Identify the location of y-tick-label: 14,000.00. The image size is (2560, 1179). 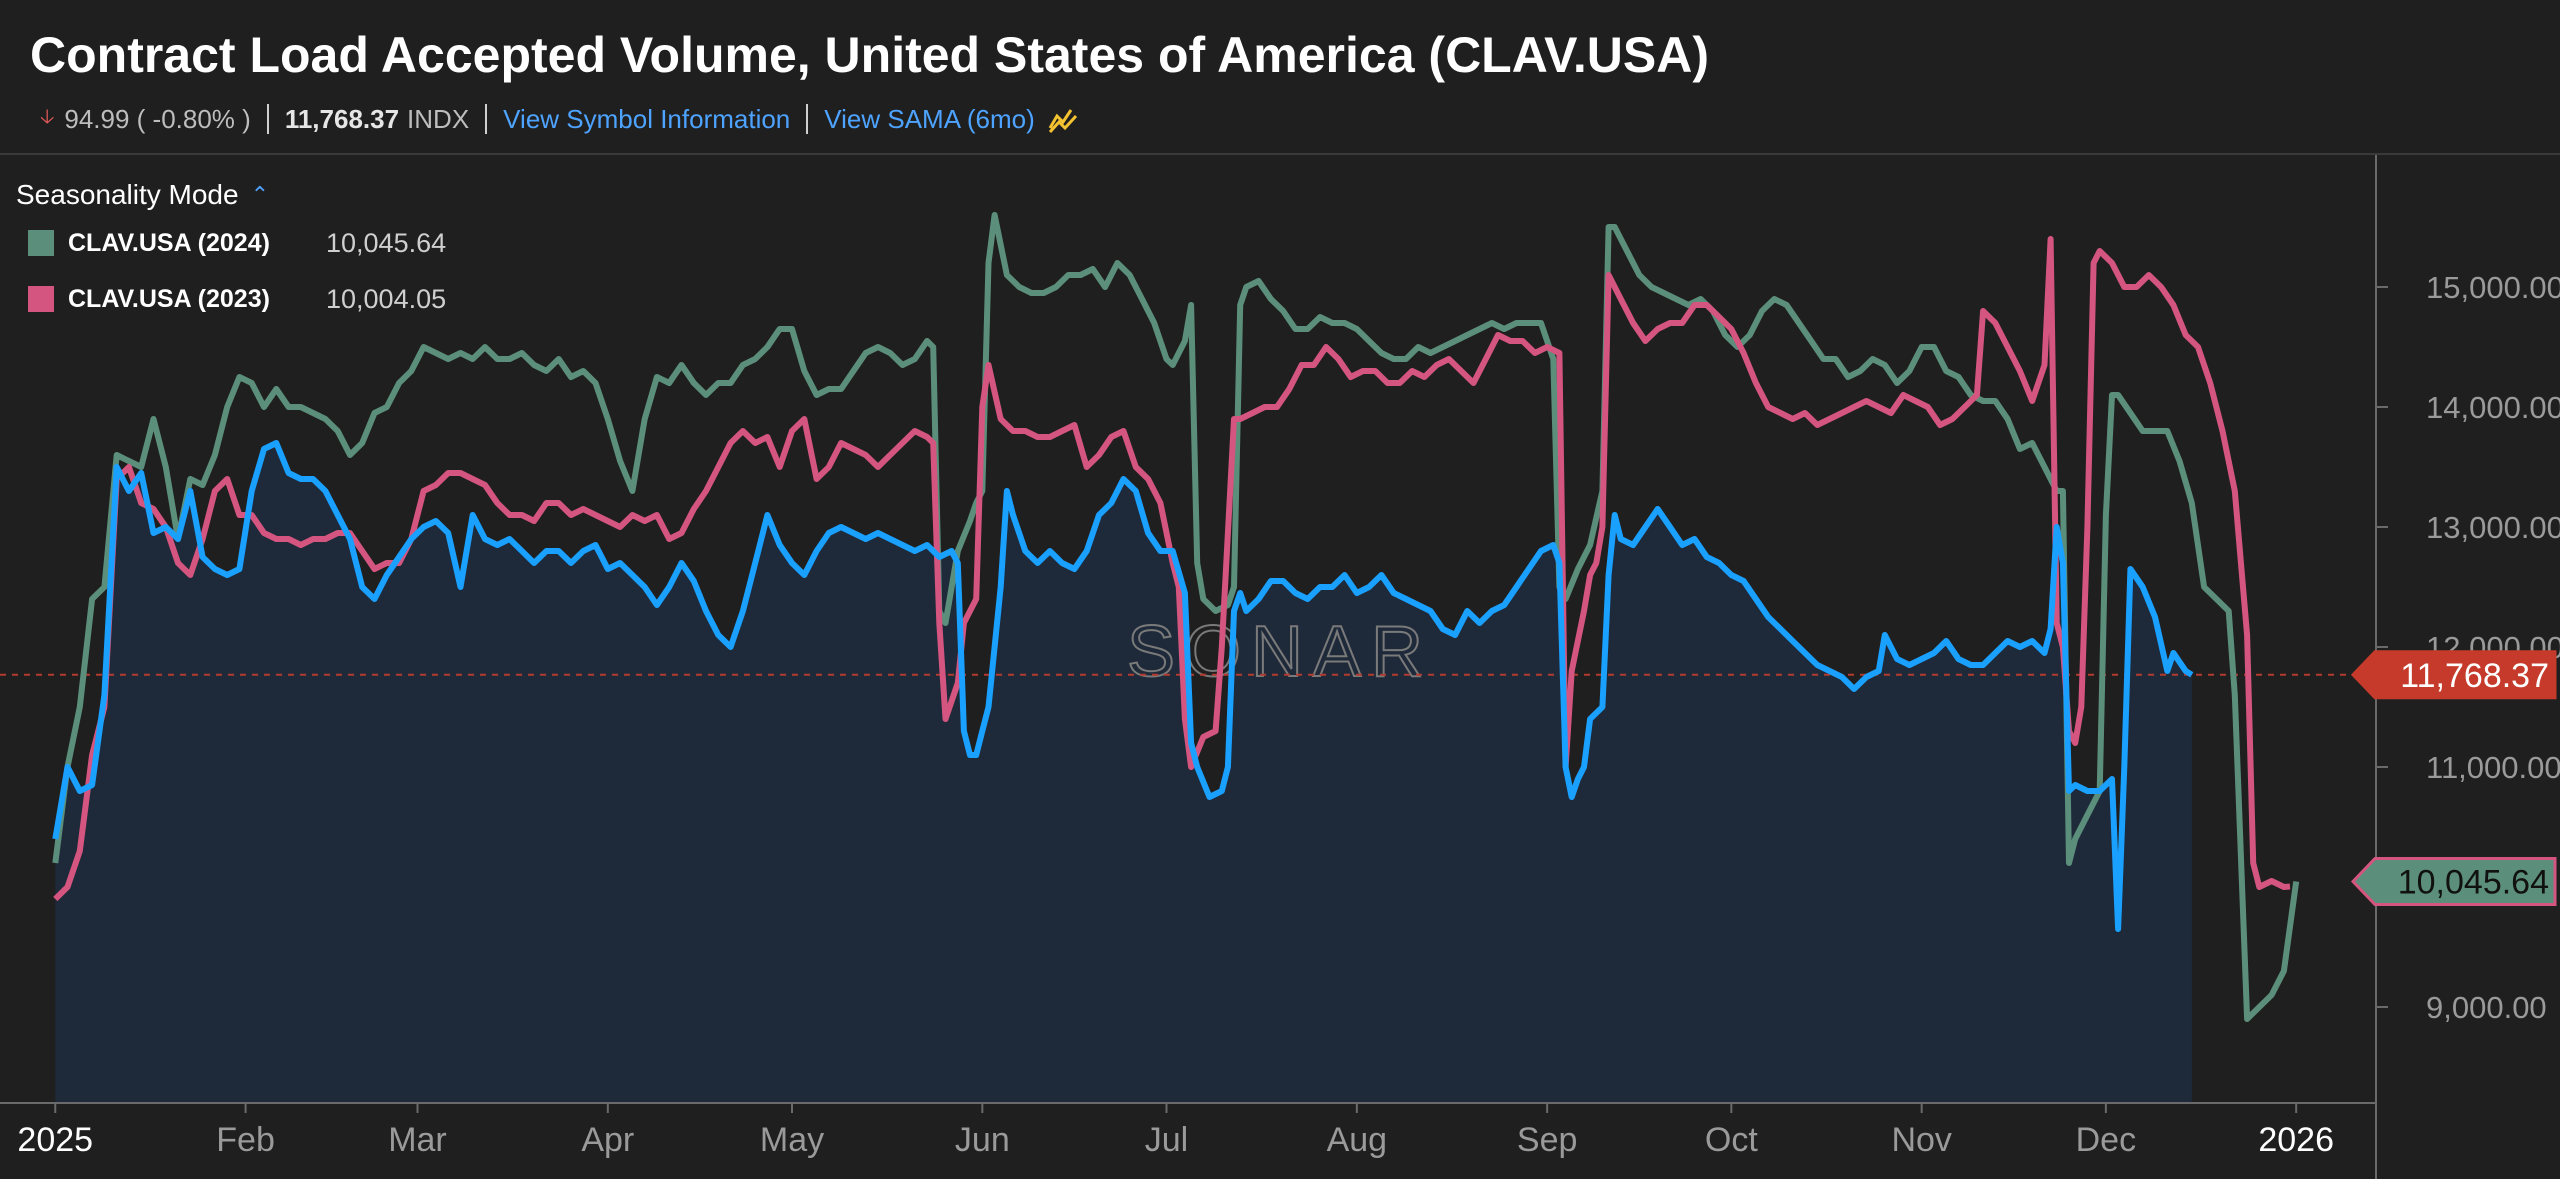
(2493, 407).